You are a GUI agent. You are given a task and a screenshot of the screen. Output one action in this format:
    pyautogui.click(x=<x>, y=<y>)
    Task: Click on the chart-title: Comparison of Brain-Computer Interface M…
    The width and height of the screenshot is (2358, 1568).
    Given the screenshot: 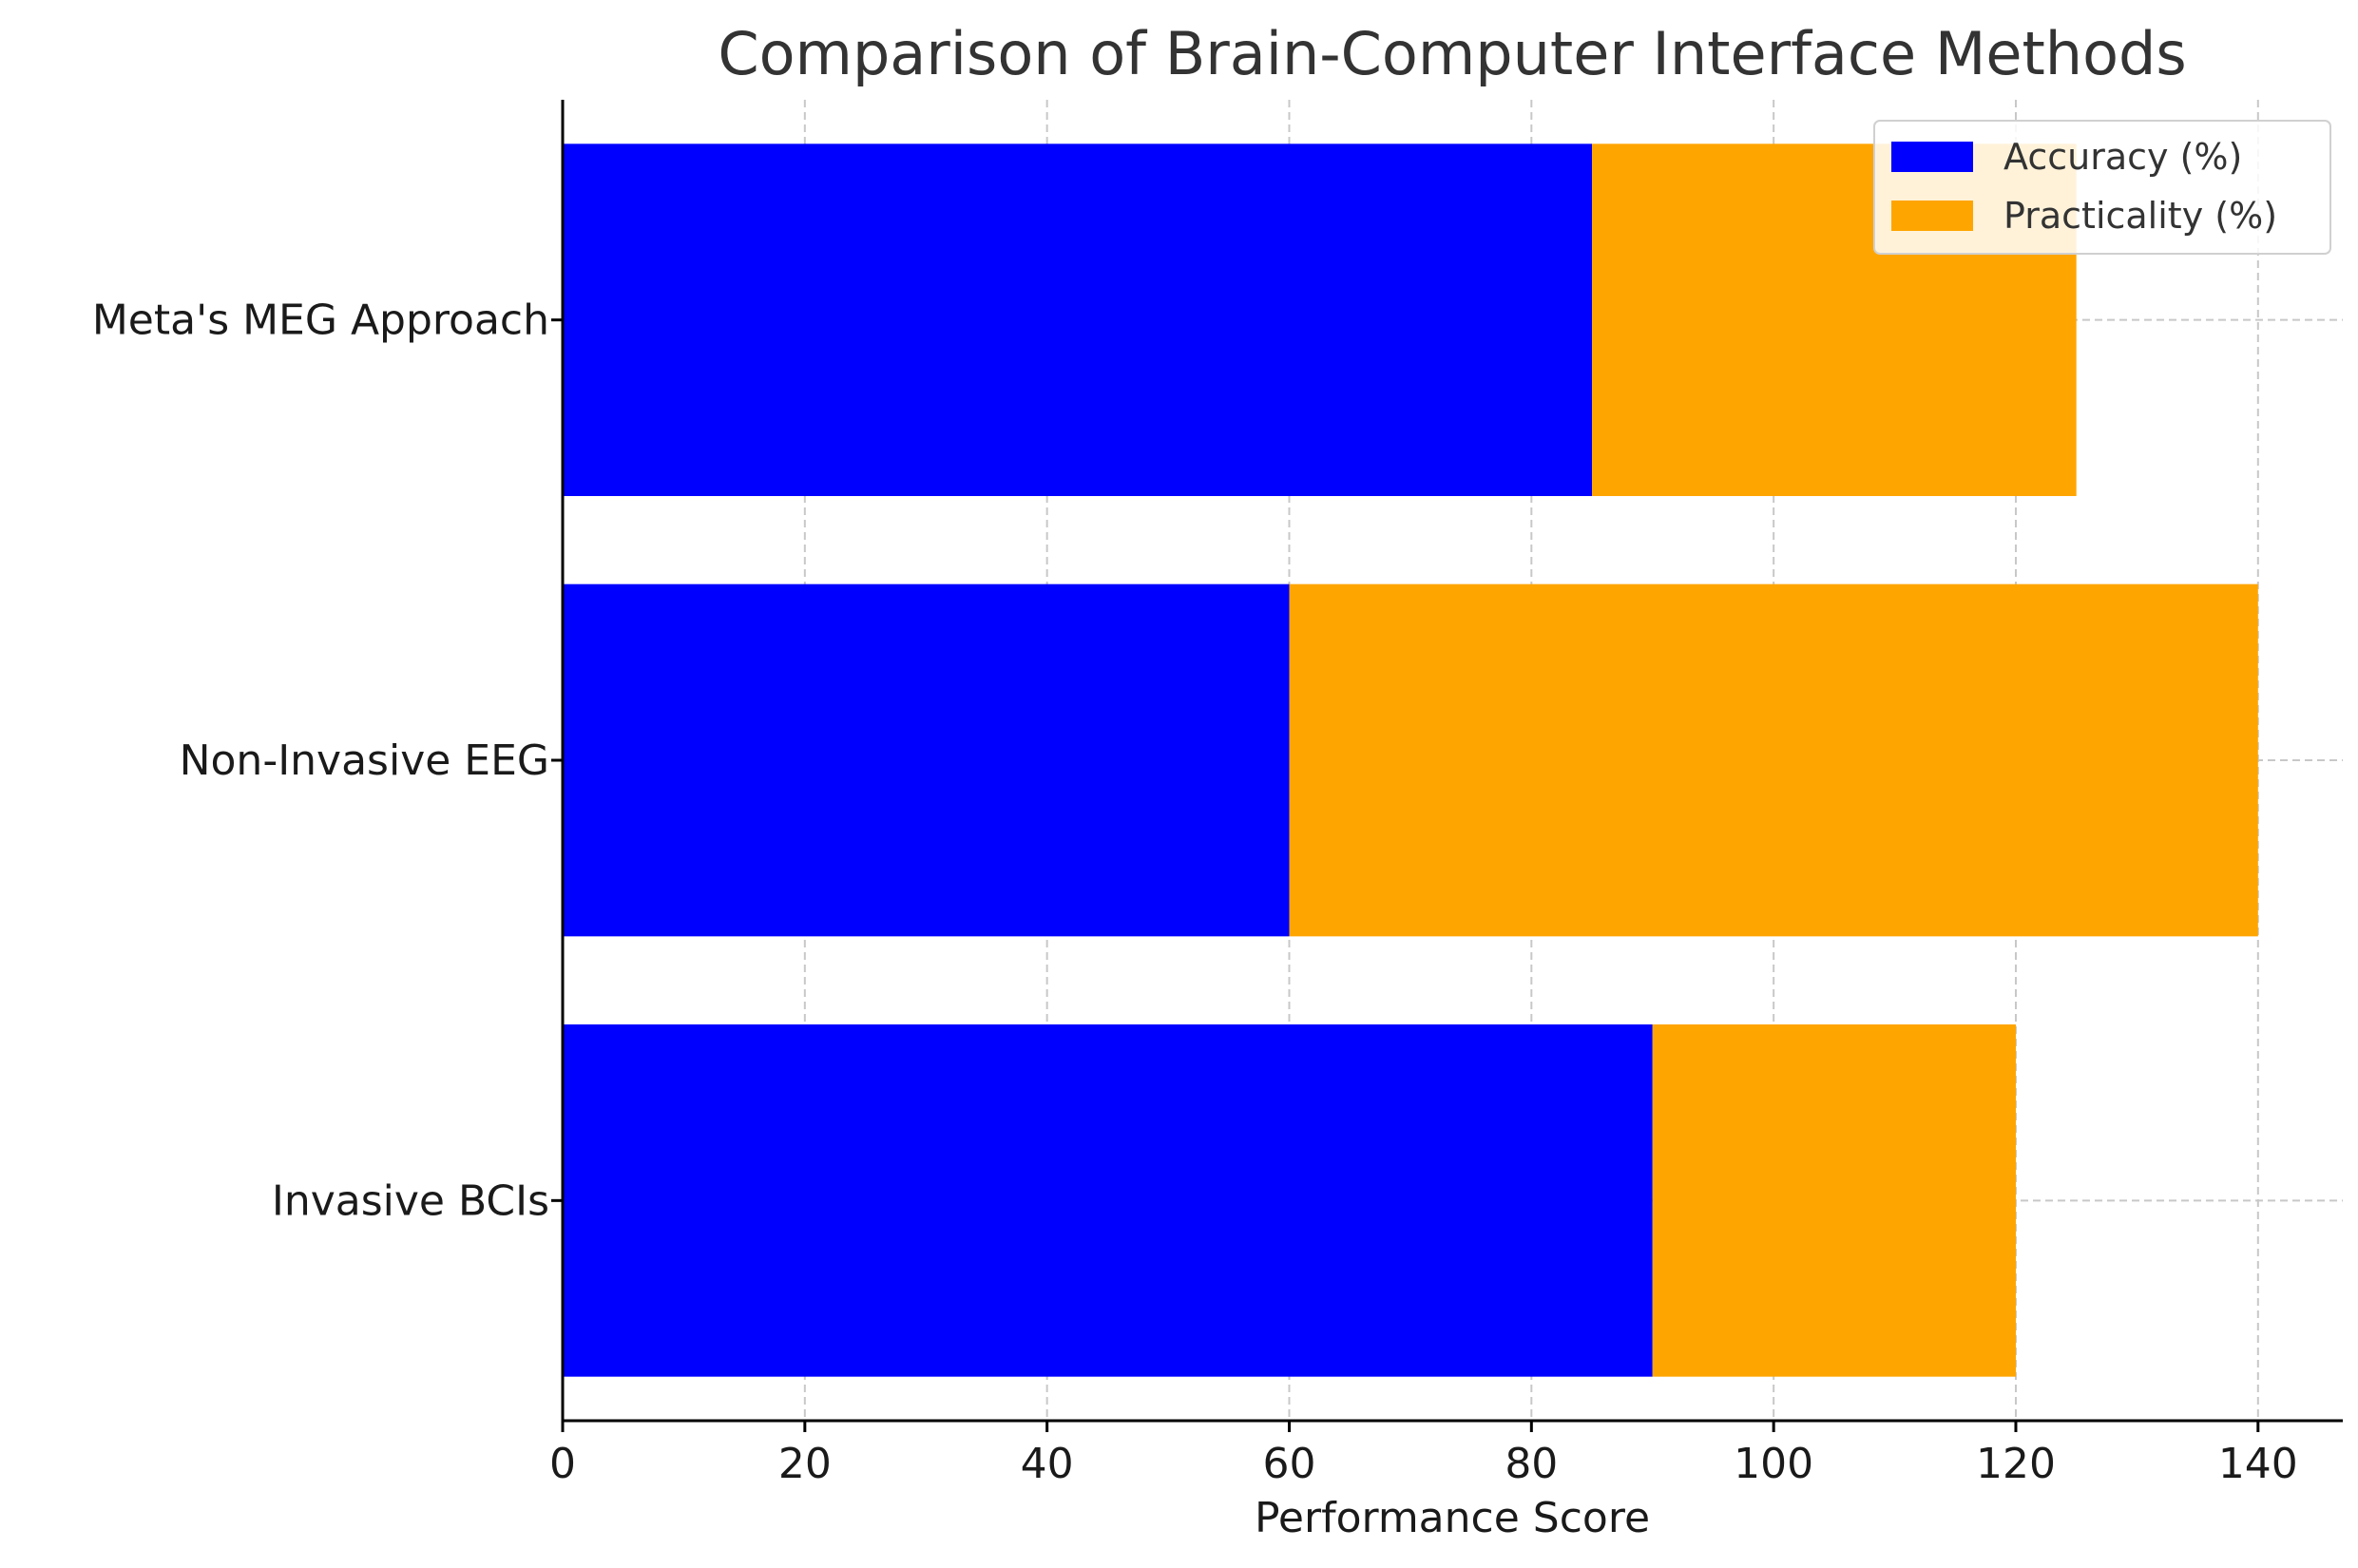 What is the action you would take?
    pyautogui.click(x=1452, y=54)
    